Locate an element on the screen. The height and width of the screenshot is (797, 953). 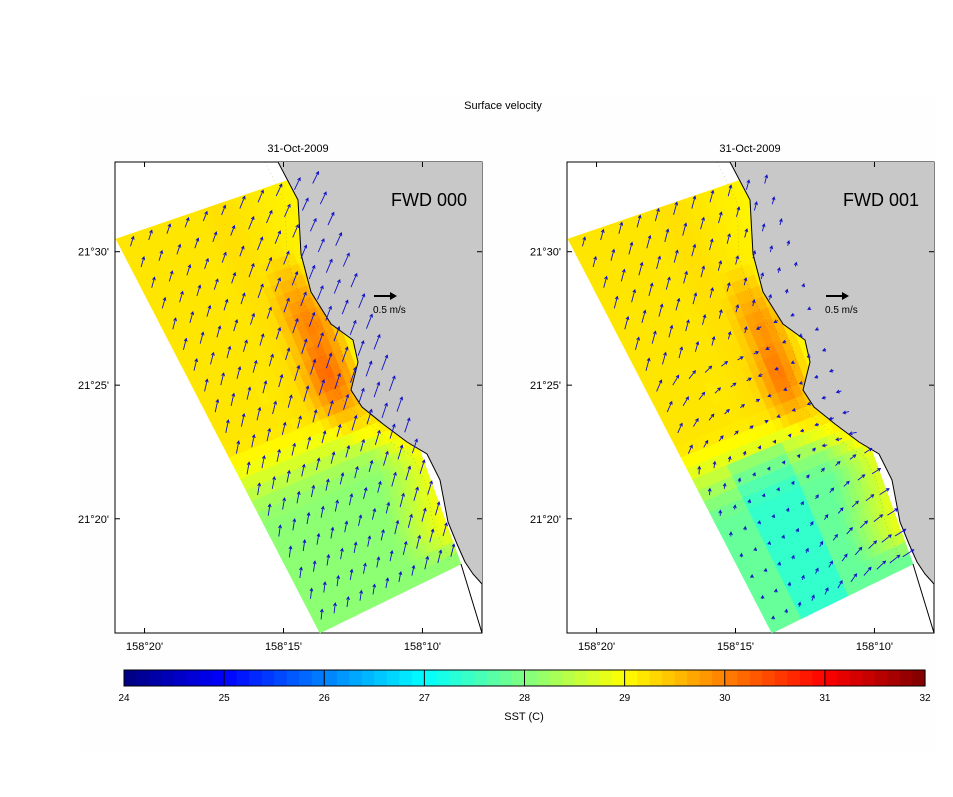
colorbar: 24 25 26 27 28 29 30 31 32 SST (C) is located at coordinates (524, 696).